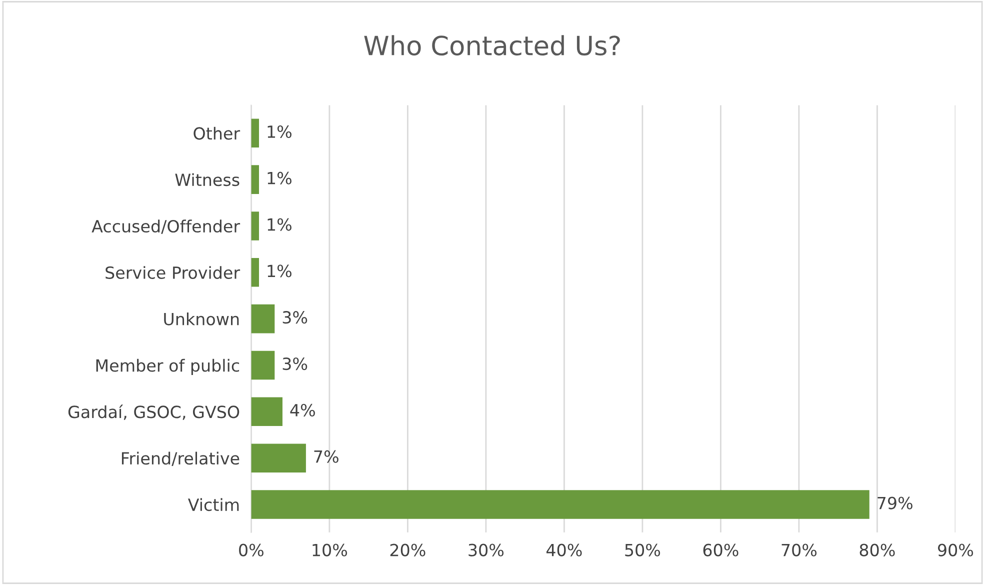  Describe the element at coordinates (166, 227) in the screenshot. I see `y-tick-label: Accused/Offender` at that location.